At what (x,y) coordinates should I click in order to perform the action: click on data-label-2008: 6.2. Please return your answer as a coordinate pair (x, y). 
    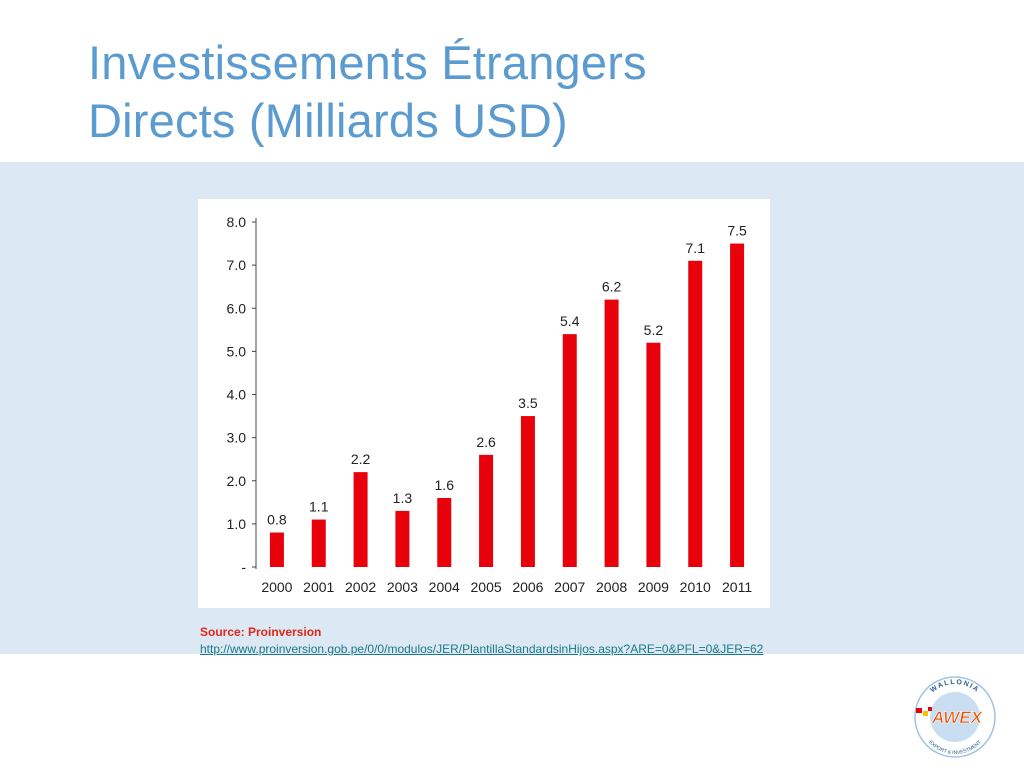
    Looking at the image, I should click on (612, 287).